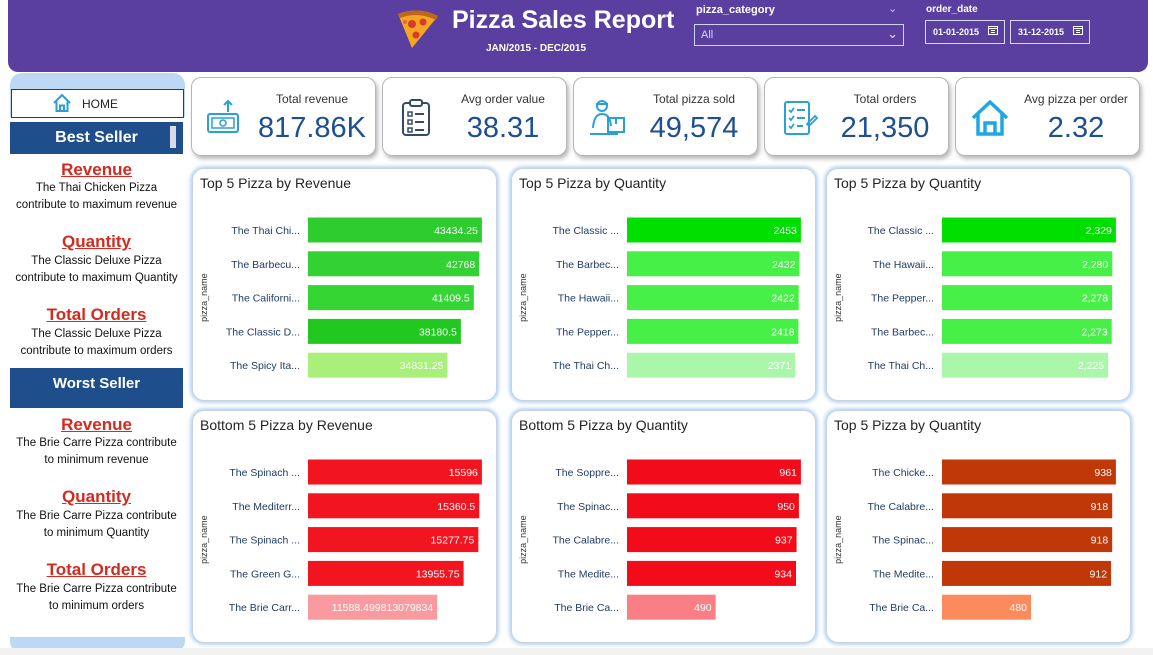 The image size is (1153, 655). What do you see at coordinates (96, 569) in the screenshot?
I see `worst-orders-title: Total Orders` at bounding box center [96, 569].